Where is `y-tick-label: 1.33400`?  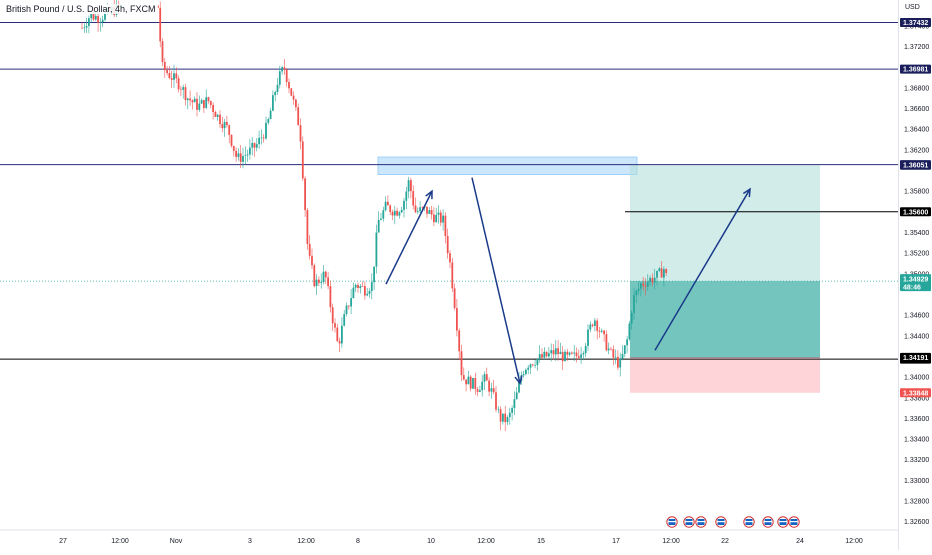
y-tick-label: 1.33400 is located at coordinates (916, 440).